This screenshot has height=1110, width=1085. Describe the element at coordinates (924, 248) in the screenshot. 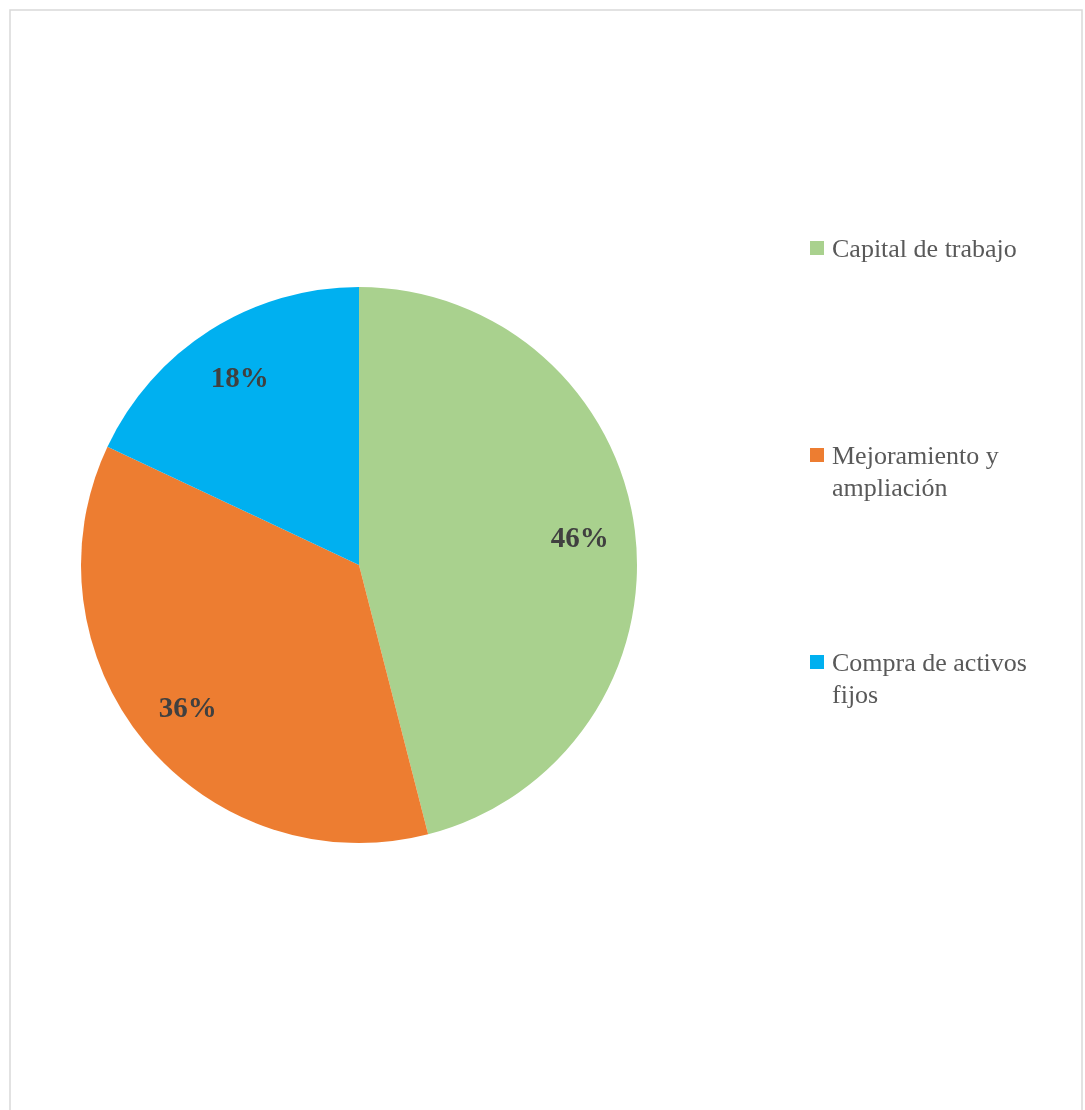

I see `legend-label: Capital de trabajo` at that location.